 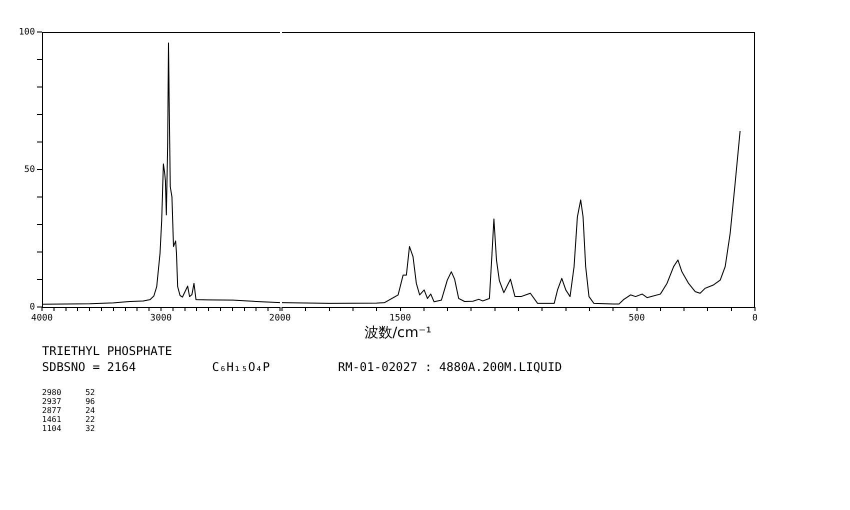 What do you see at coordinates (161, 319) in the screenshot?
I see `x-tick-label: 3000` at bounding box center [161, 319].